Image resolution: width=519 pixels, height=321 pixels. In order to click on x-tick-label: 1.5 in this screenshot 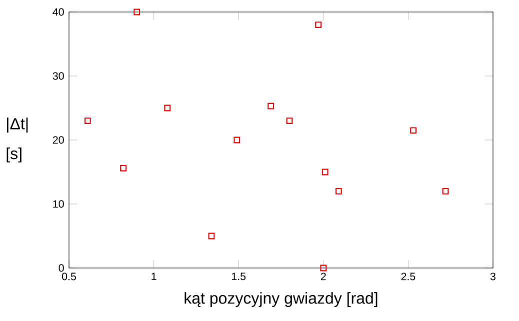, I will do `click(239, 276)`.